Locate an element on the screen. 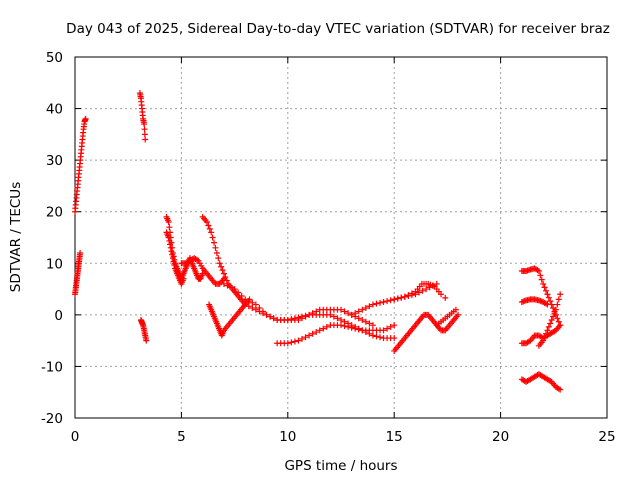 The width and height of the screenshot is (640, 480). y-tick-labels: -20 -10 0 10 20 30 40 50 is located at coordinates (52, 238).